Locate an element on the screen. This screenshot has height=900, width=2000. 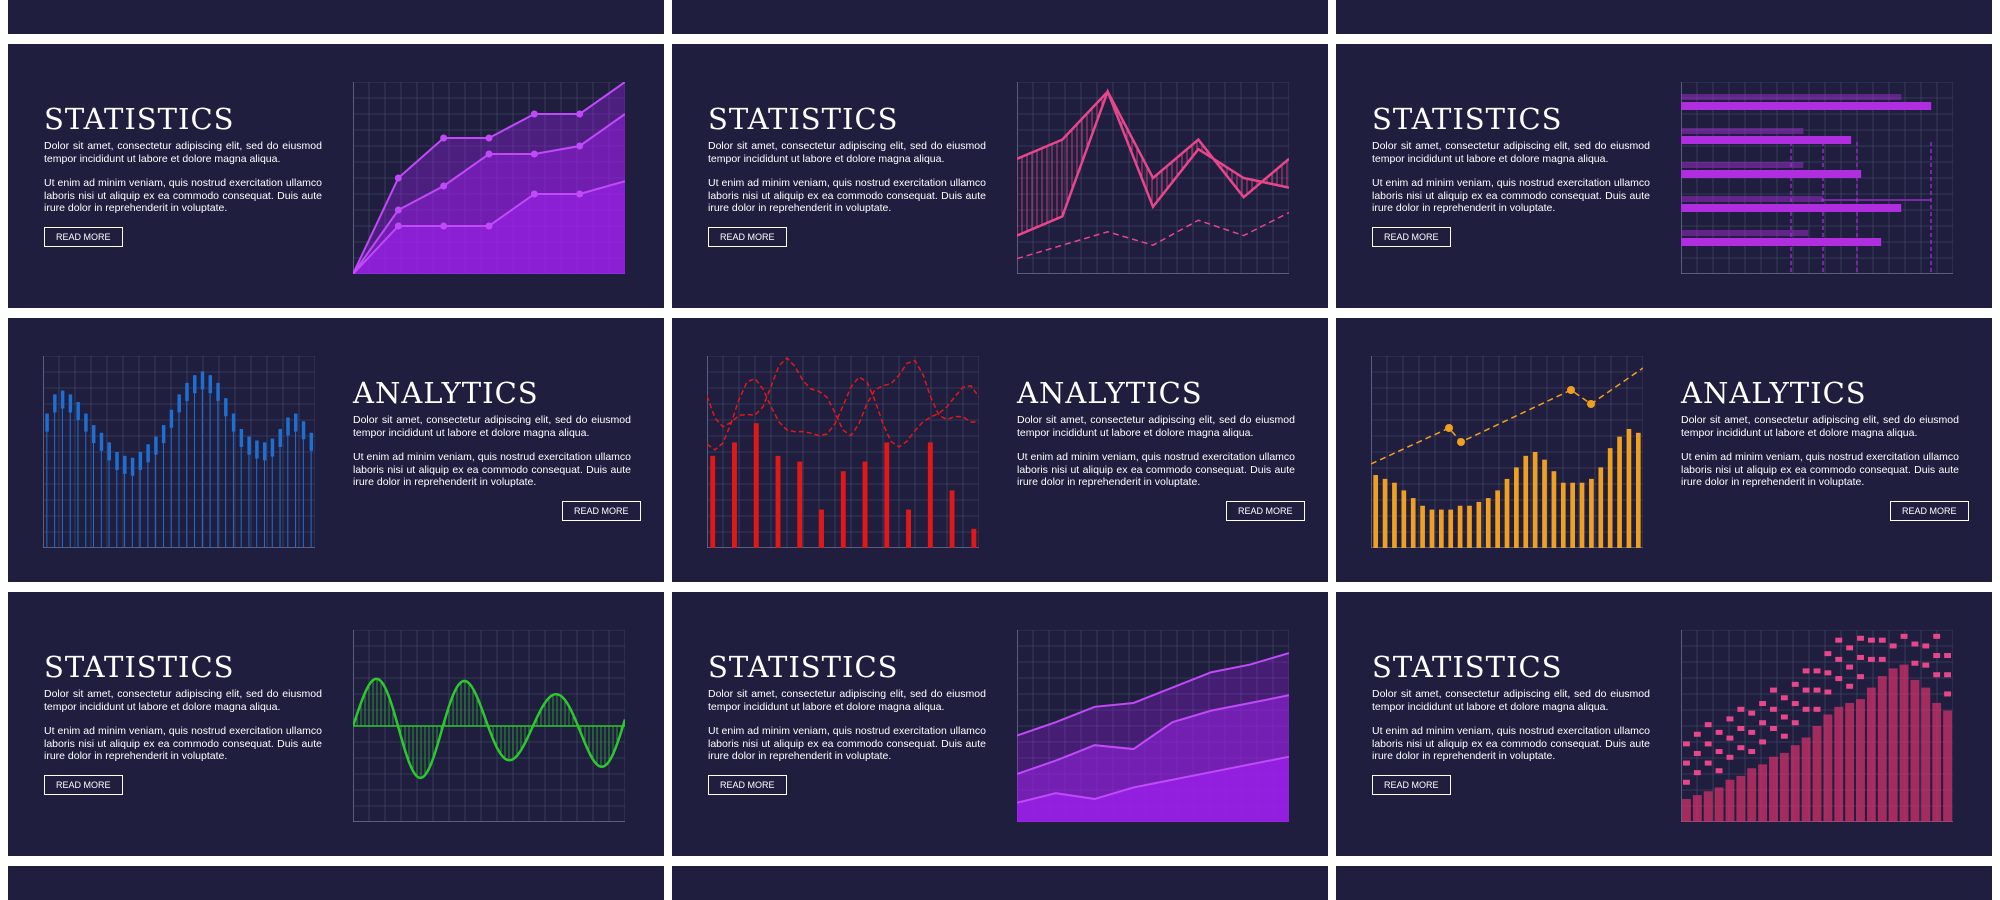
series-line is located at coordinates (1153, 144).